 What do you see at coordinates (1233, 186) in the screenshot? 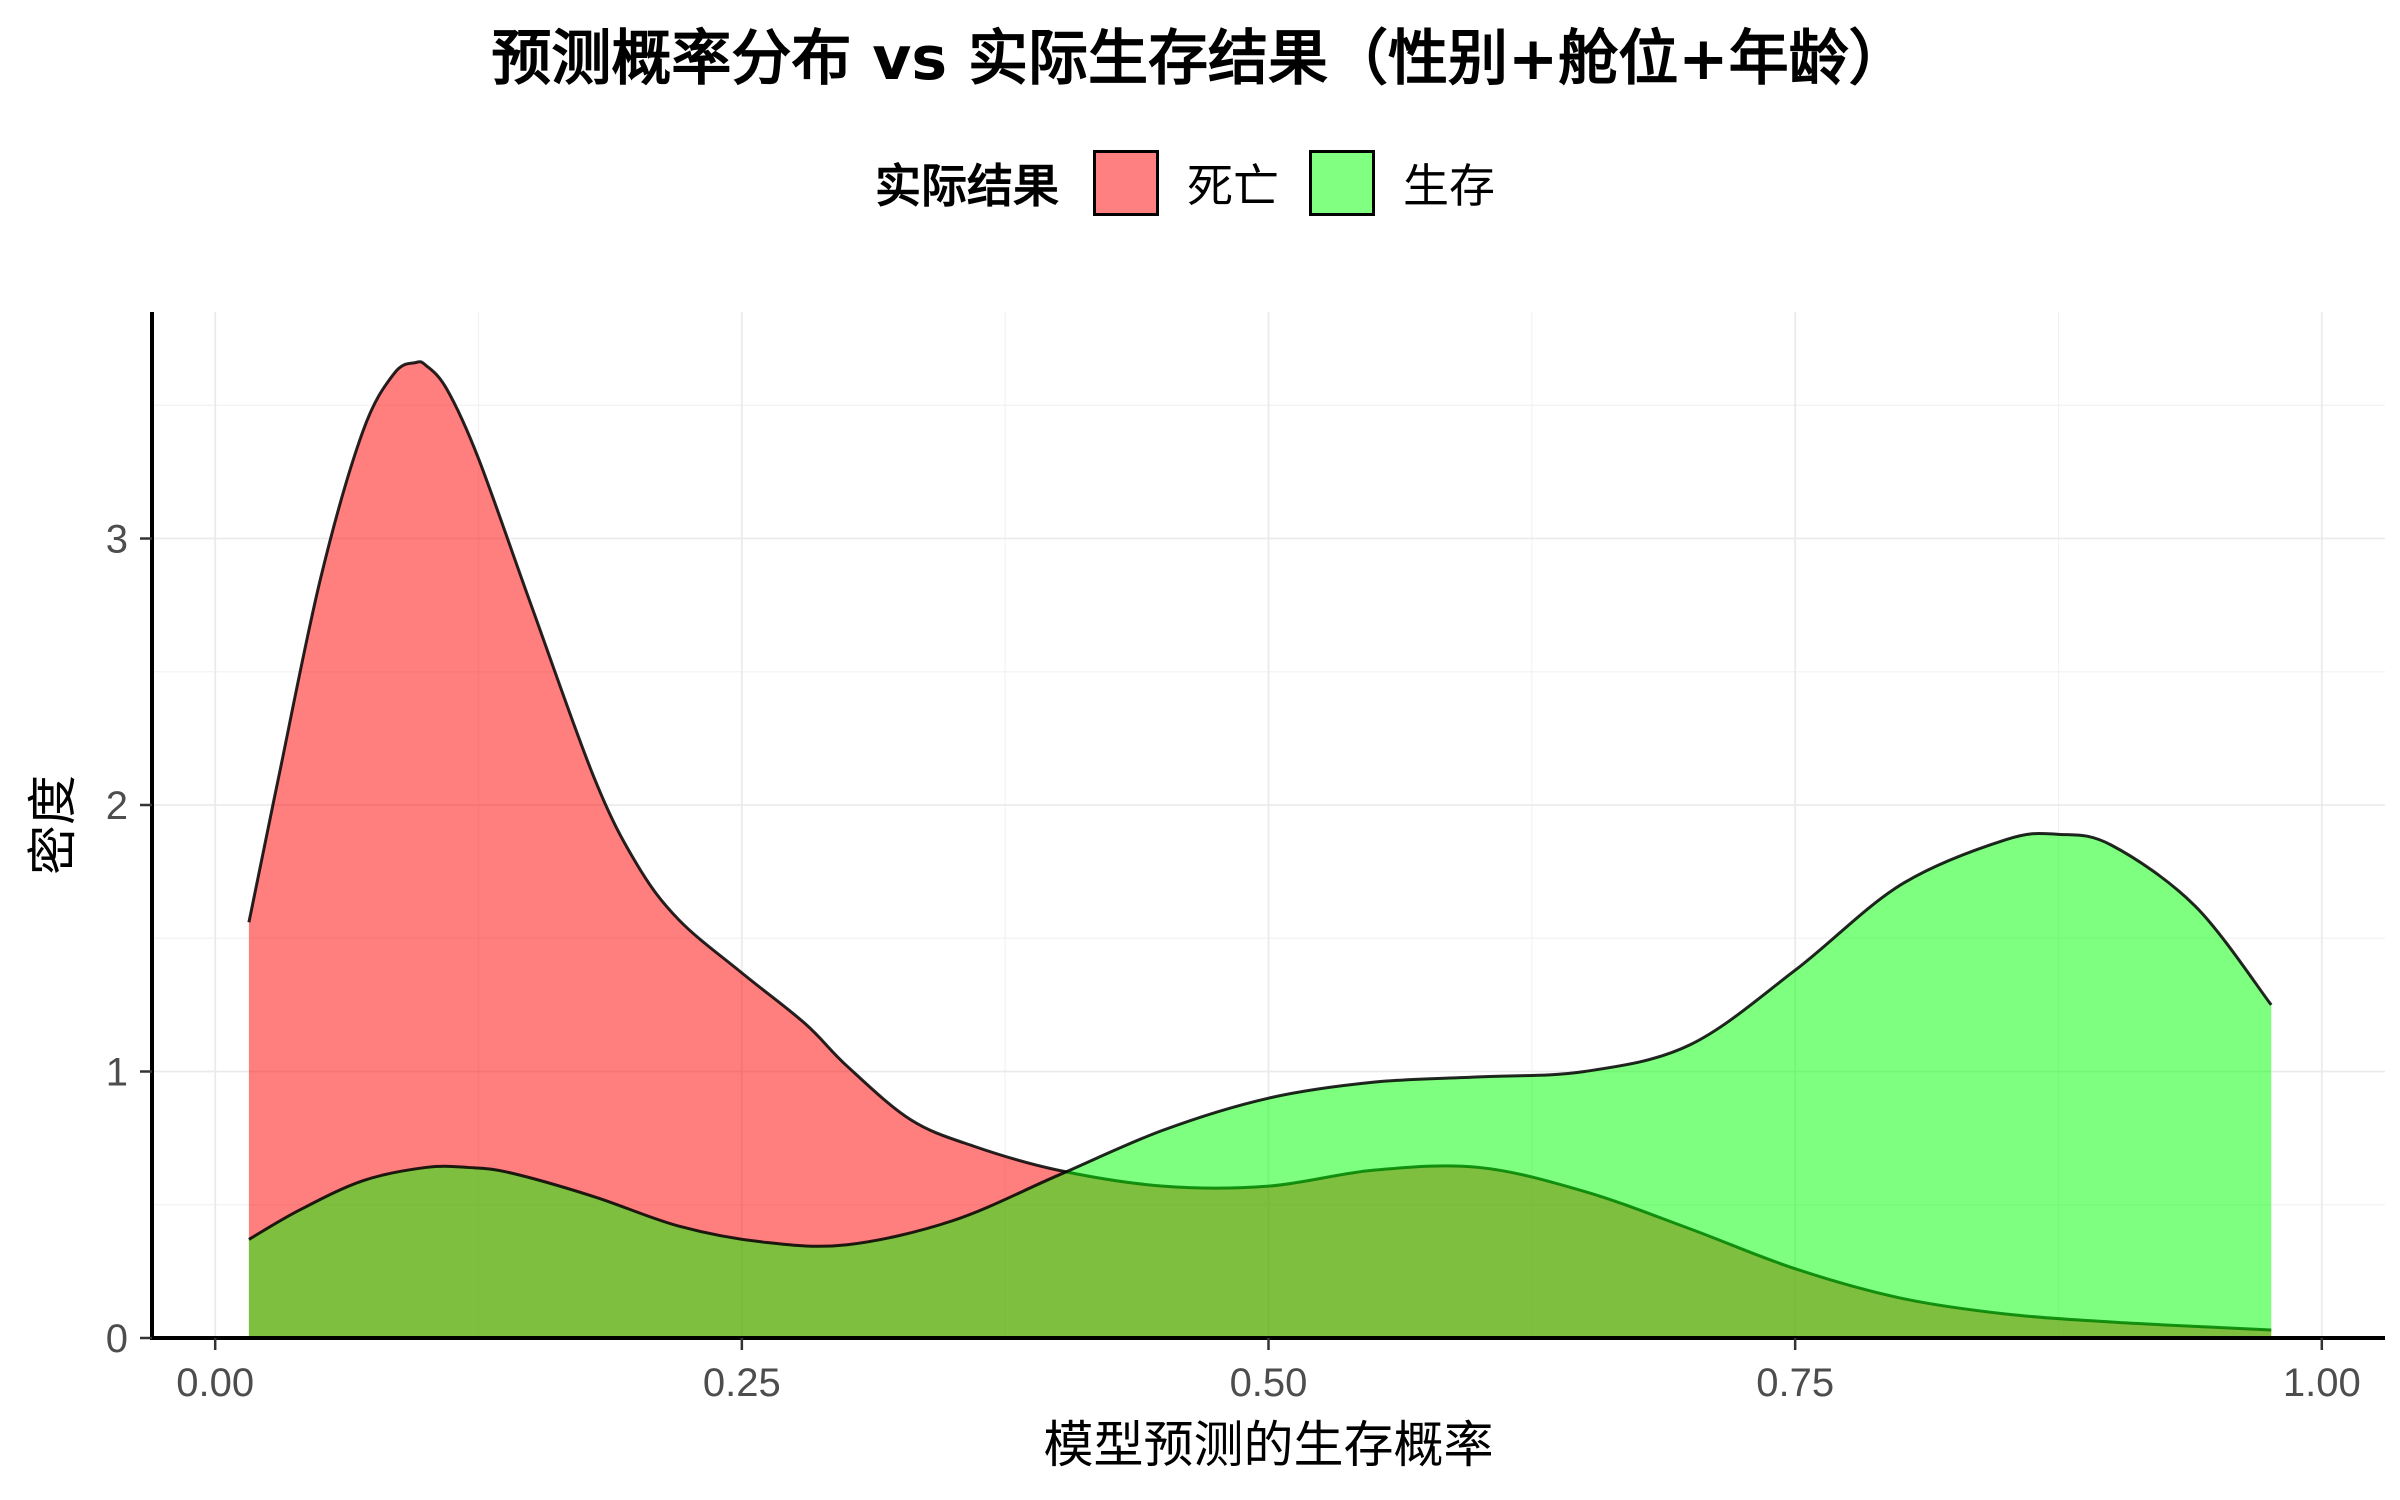
I see `legend-label-death: 死亡` at bounding box center [1233, 186].